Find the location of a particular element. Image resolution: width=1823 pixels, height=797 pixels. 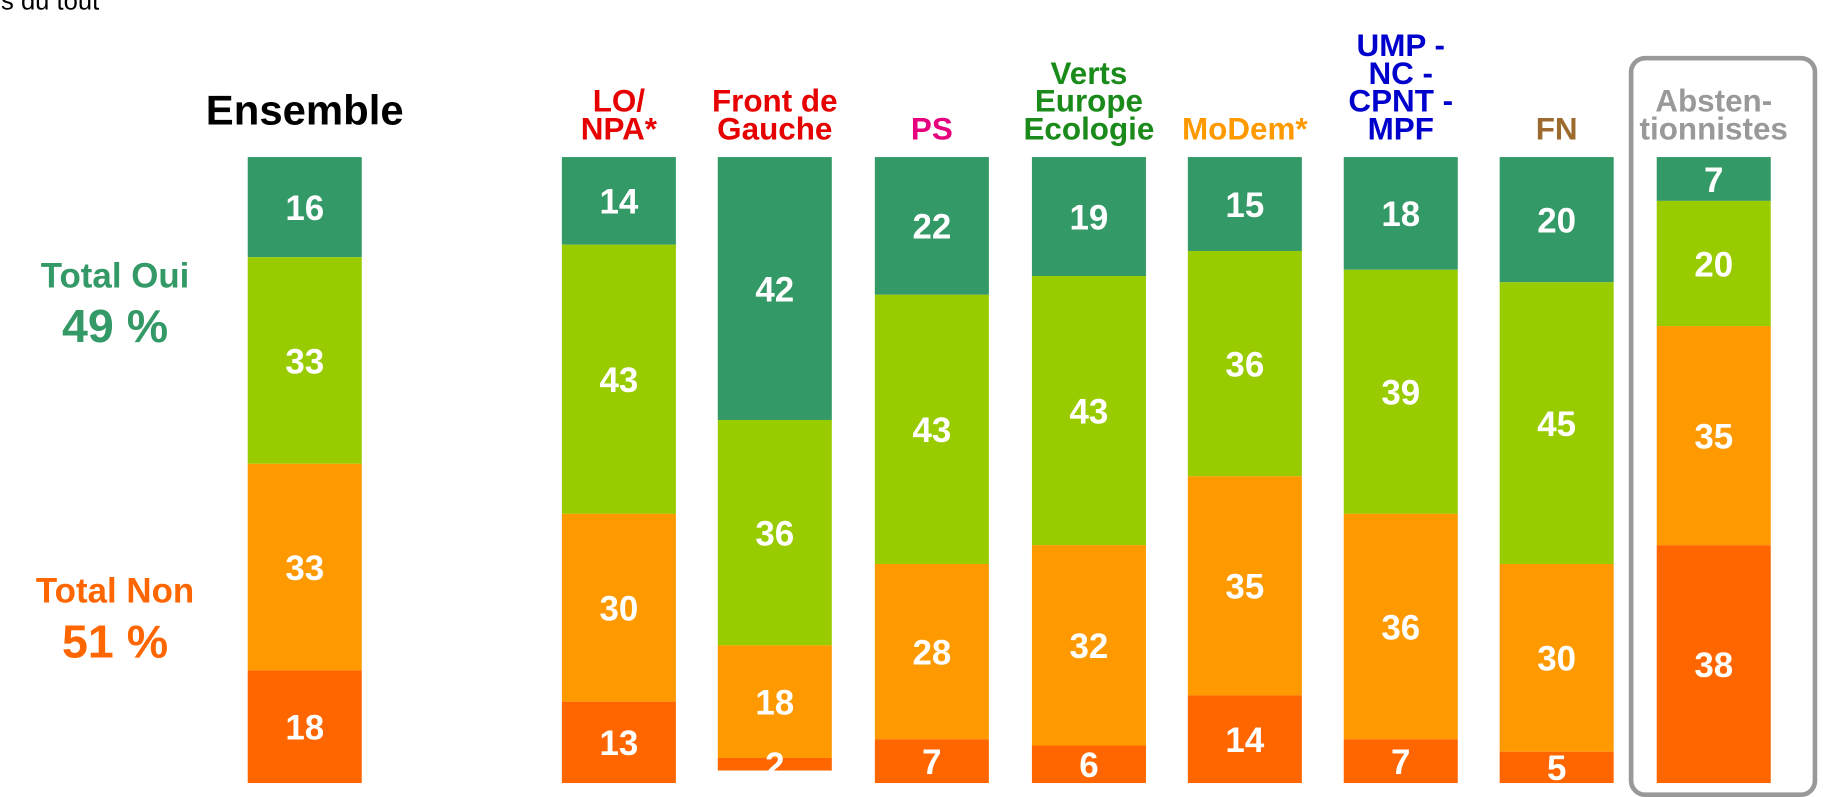

category-label-line: LO/ is located at coordinates (619, 101).